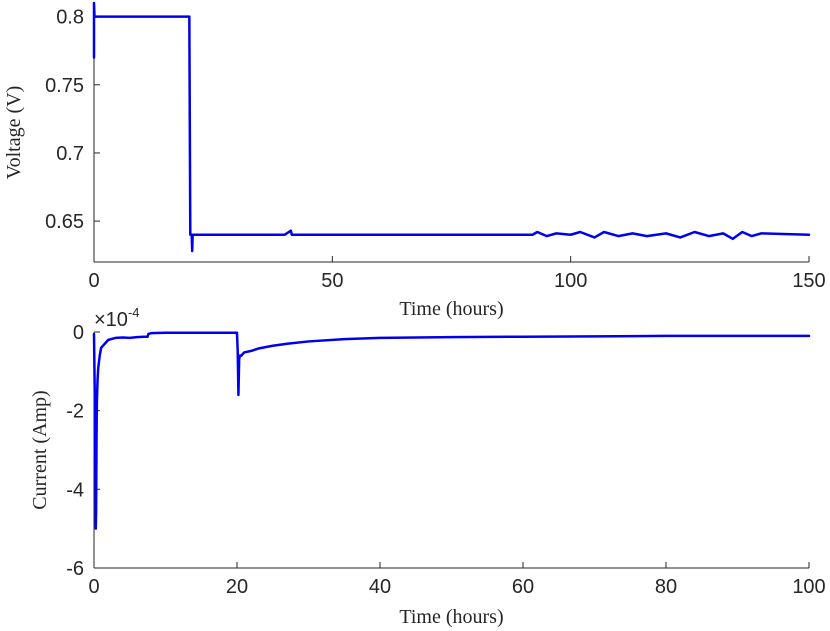 The width and height of the screenshot is (830, 631). Describe the element at coordinates (666, 587) in the screenshot. I see `x-tick-label: 80` at that location.